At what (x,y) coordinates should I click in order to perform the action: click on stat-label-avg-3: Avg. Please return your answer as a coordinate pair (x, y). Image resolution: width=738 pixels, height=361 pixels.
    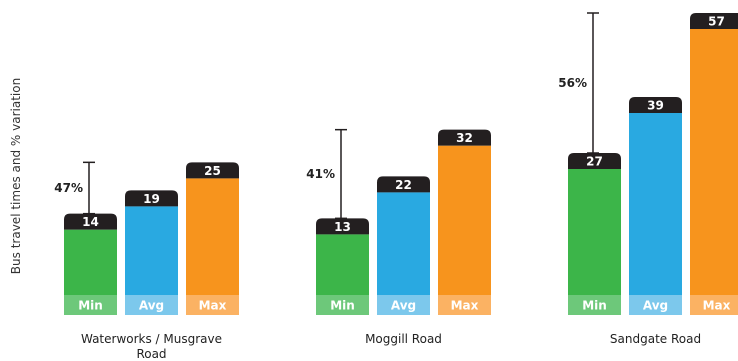
    Looking at the image, I should click on (655, 306).